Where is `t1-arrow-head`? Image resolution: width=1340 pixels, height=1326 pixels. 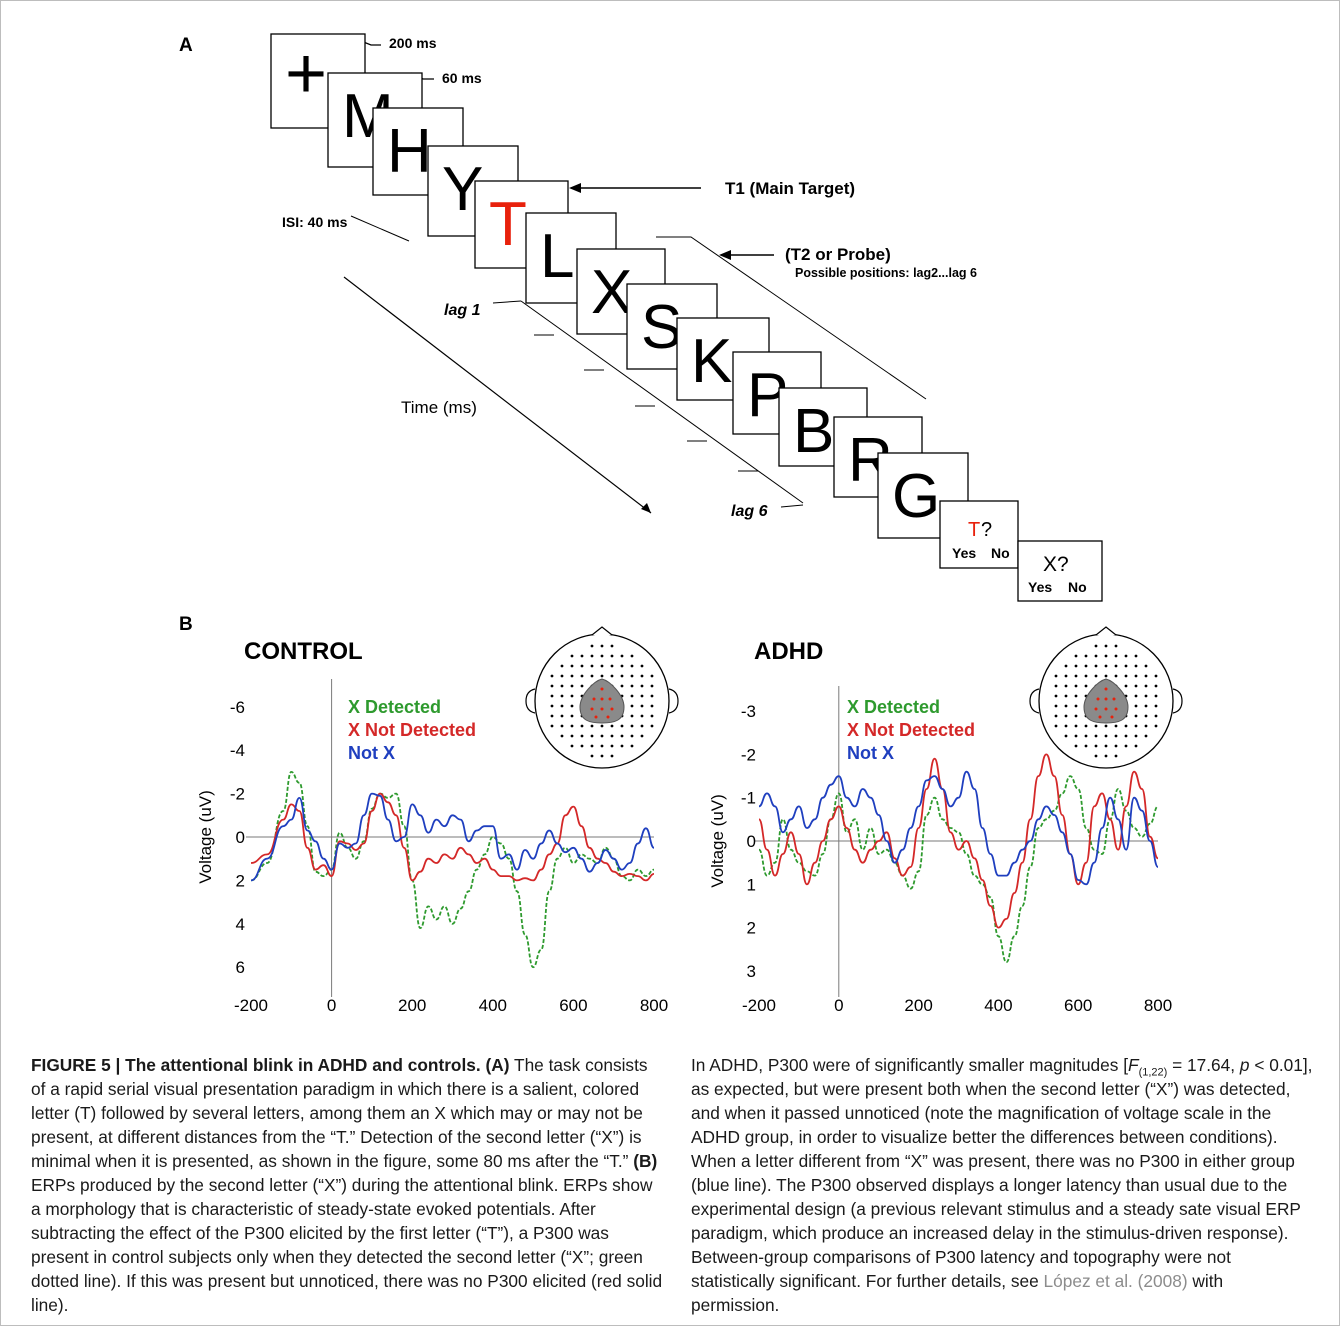 t1-arrow-head is located at coordinates (575, 188).